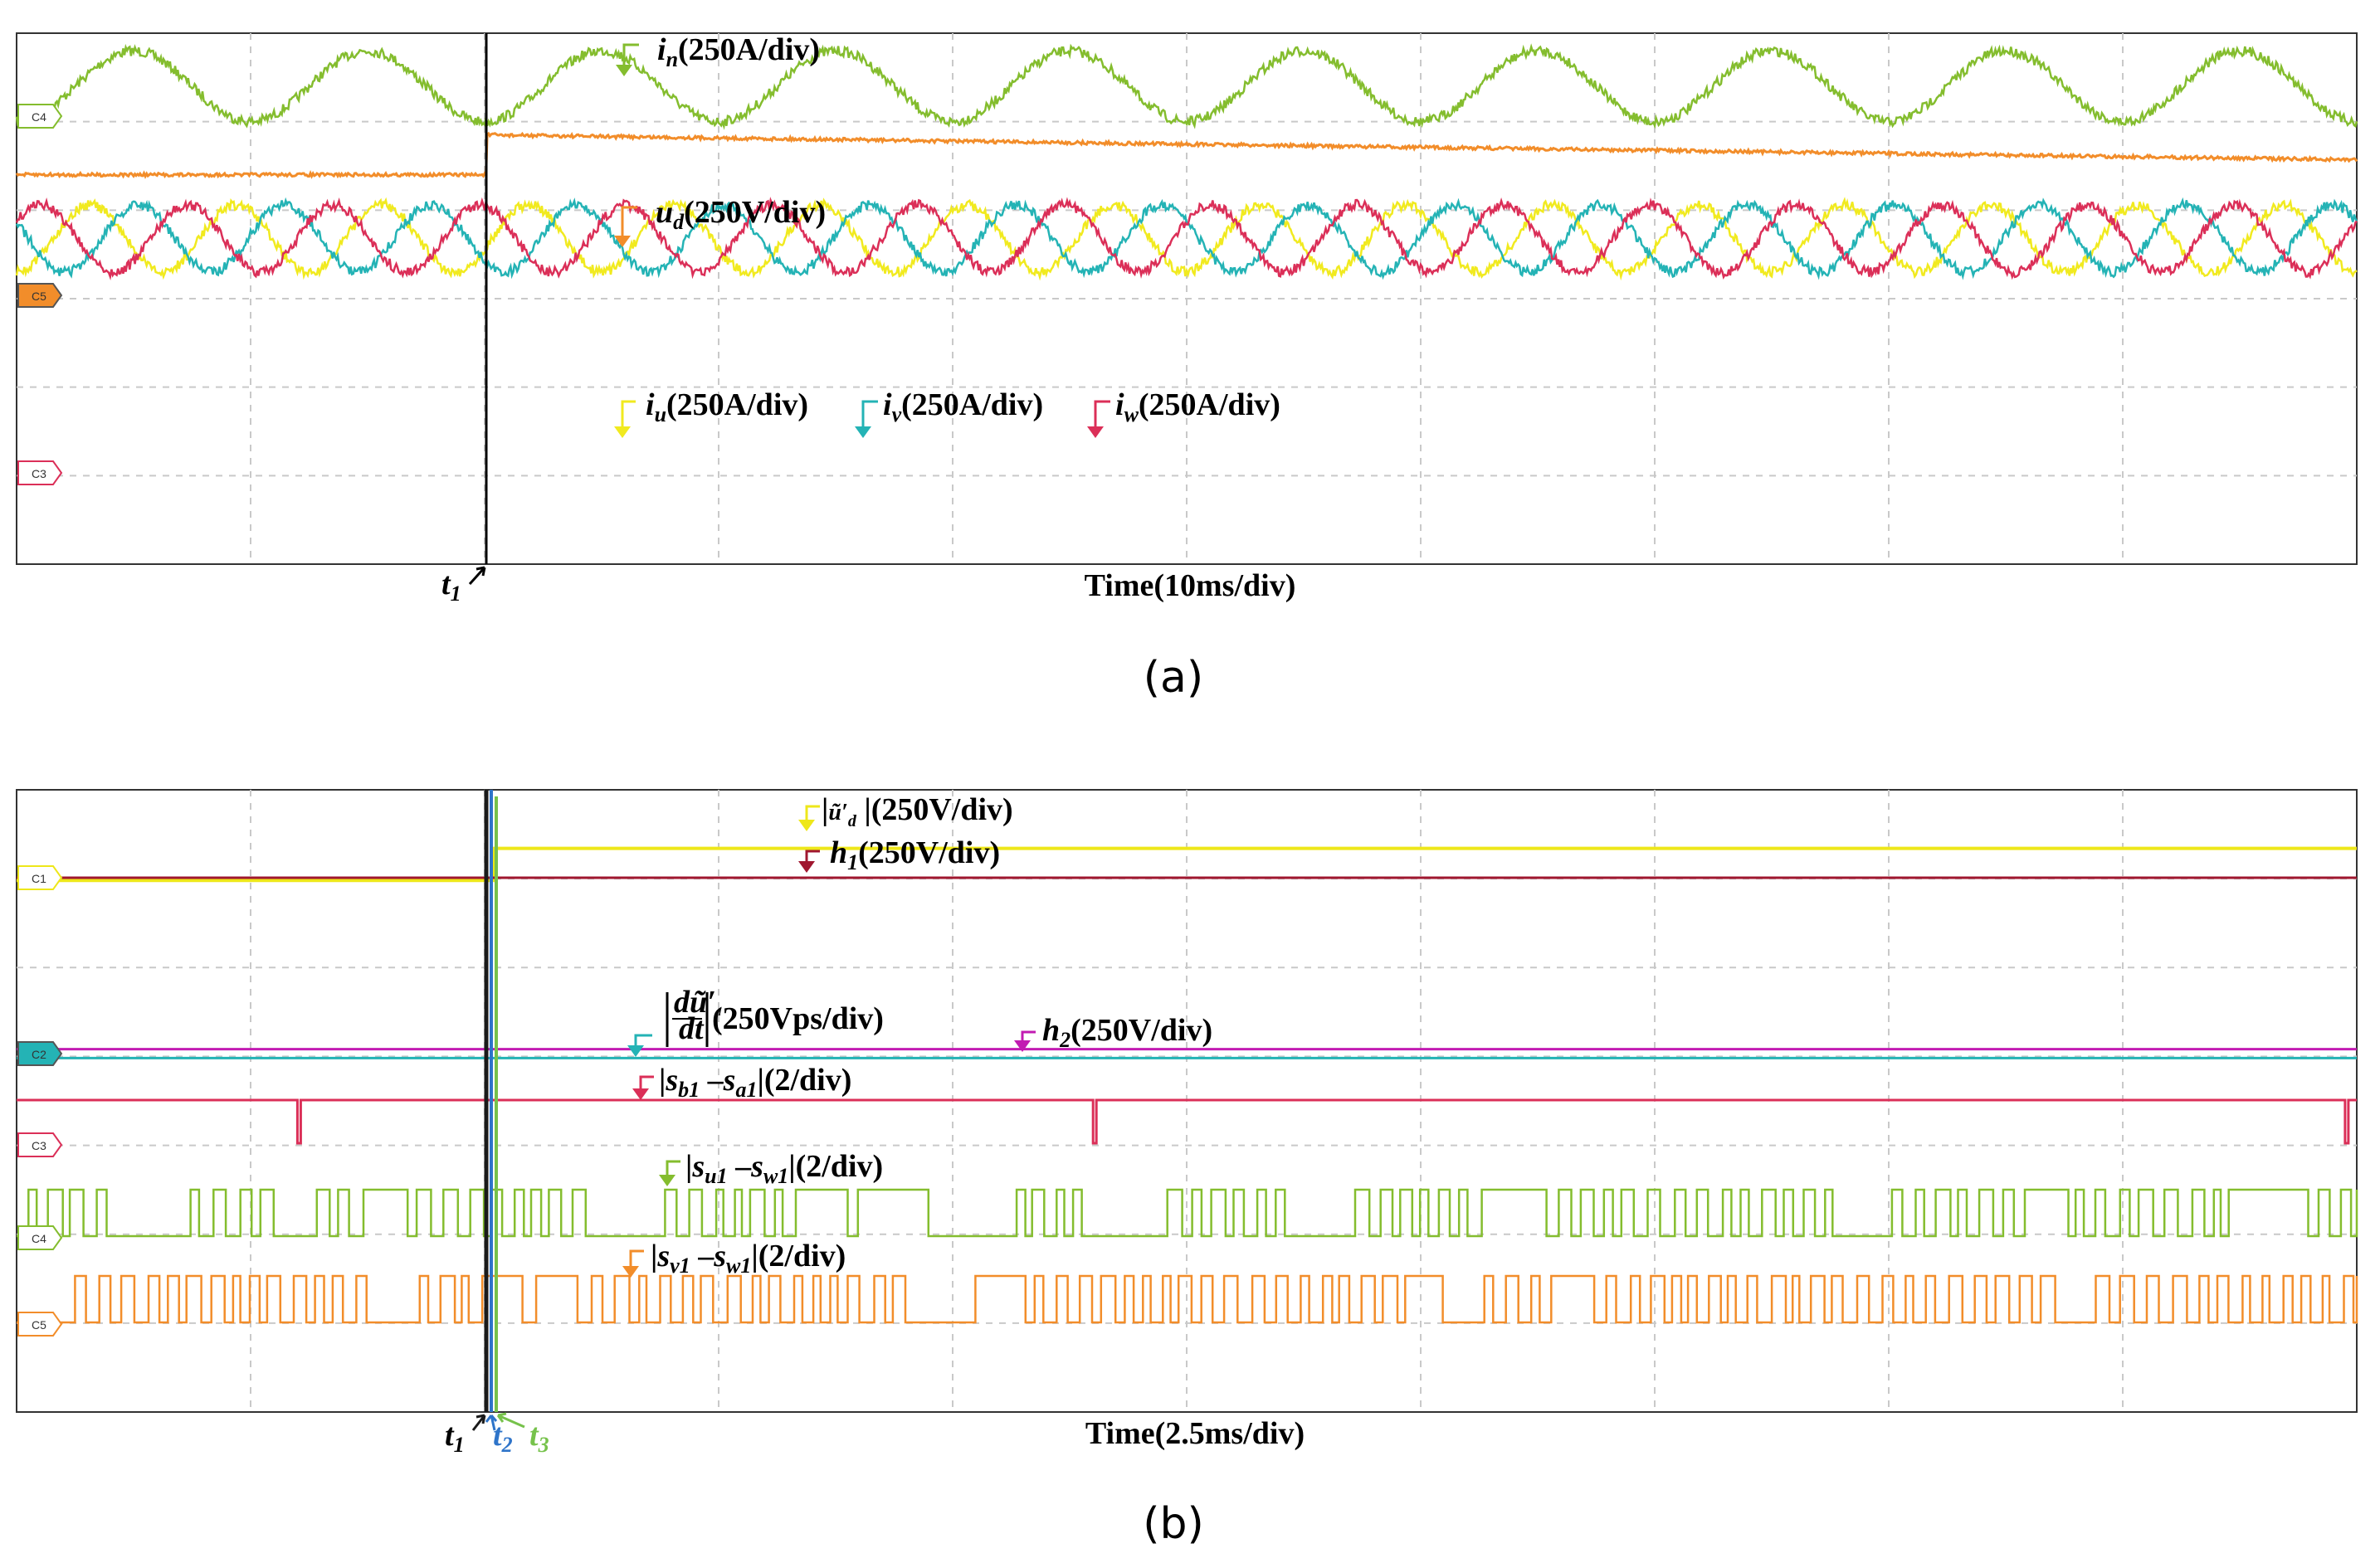  I want to click on marker-c3-text: C3, so click(39, 473).